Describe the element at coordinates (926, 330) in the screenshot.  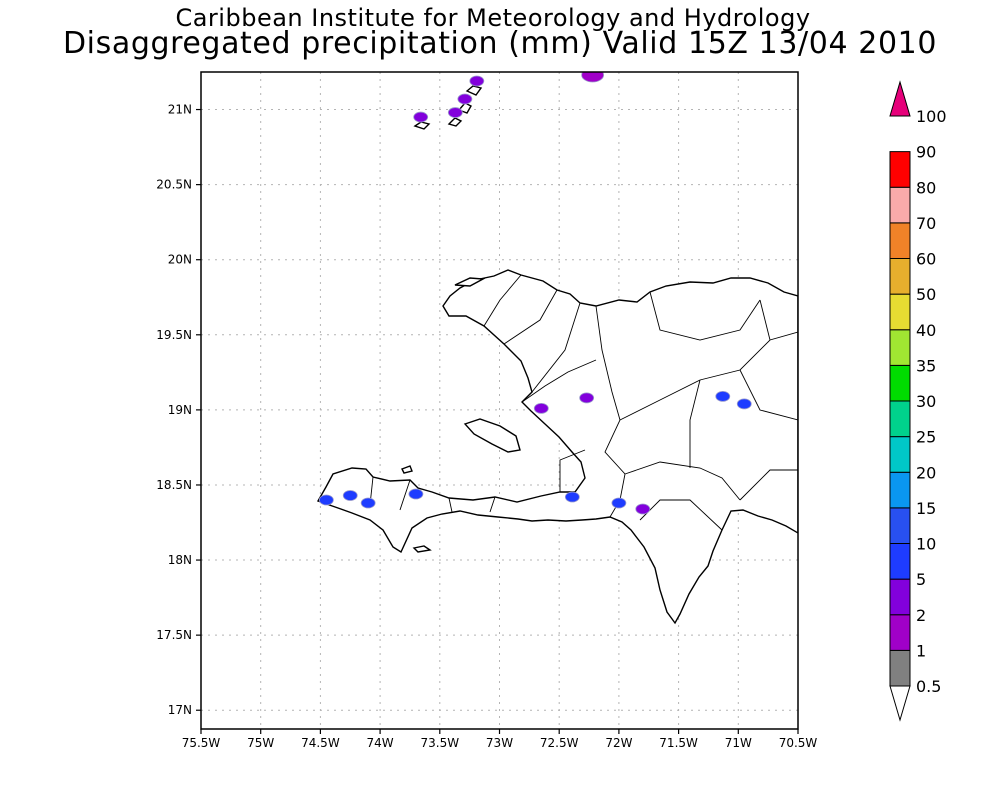
I see `legend-label: 40` at that location.